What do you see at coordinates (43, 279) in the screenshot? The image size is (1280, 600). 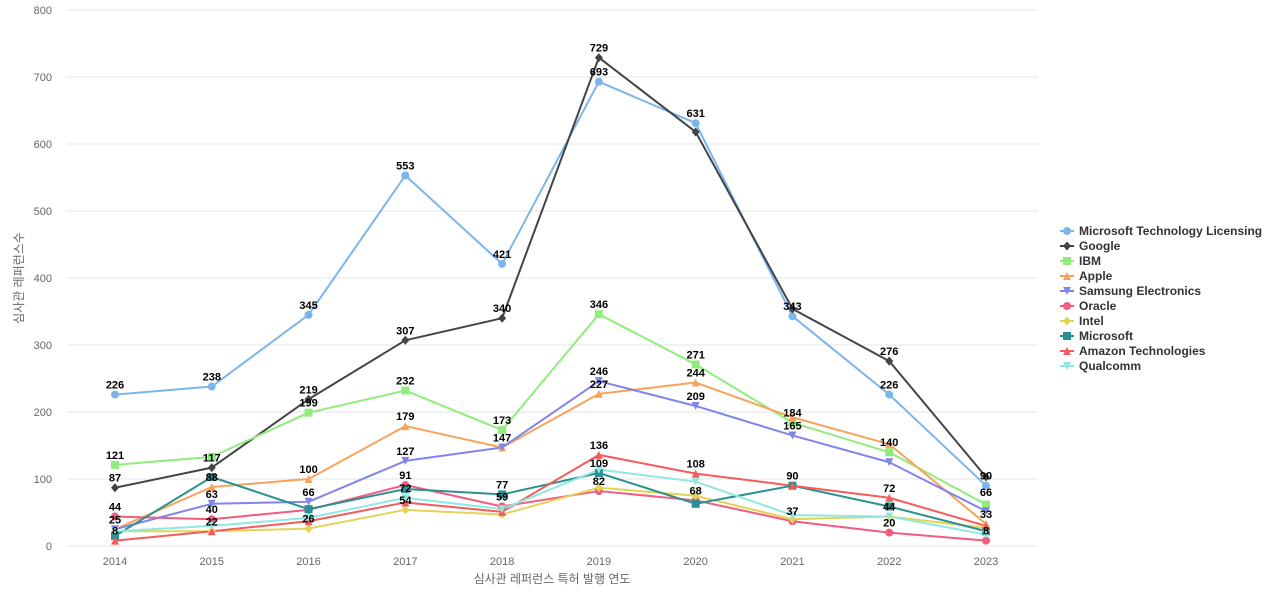 I see `y-tick-label: 400` at bounding box center [43, 279].